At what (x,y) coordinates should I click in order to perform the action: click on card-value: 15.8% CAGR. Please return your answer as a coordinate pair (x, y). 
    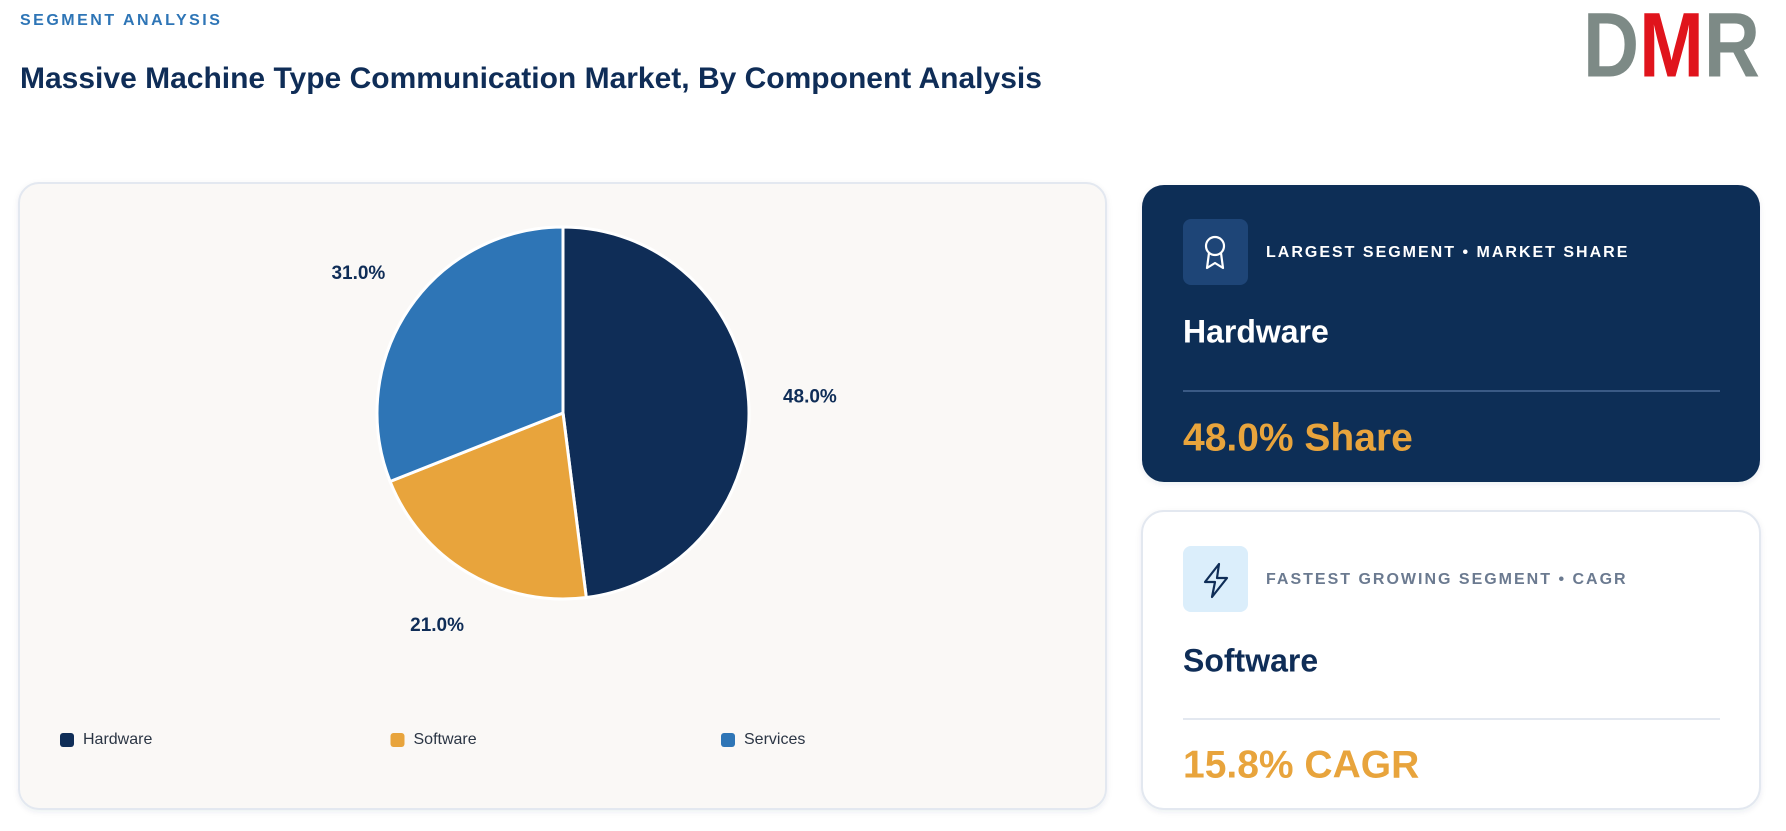
    Looking at the image, I should click on (1301, 764).